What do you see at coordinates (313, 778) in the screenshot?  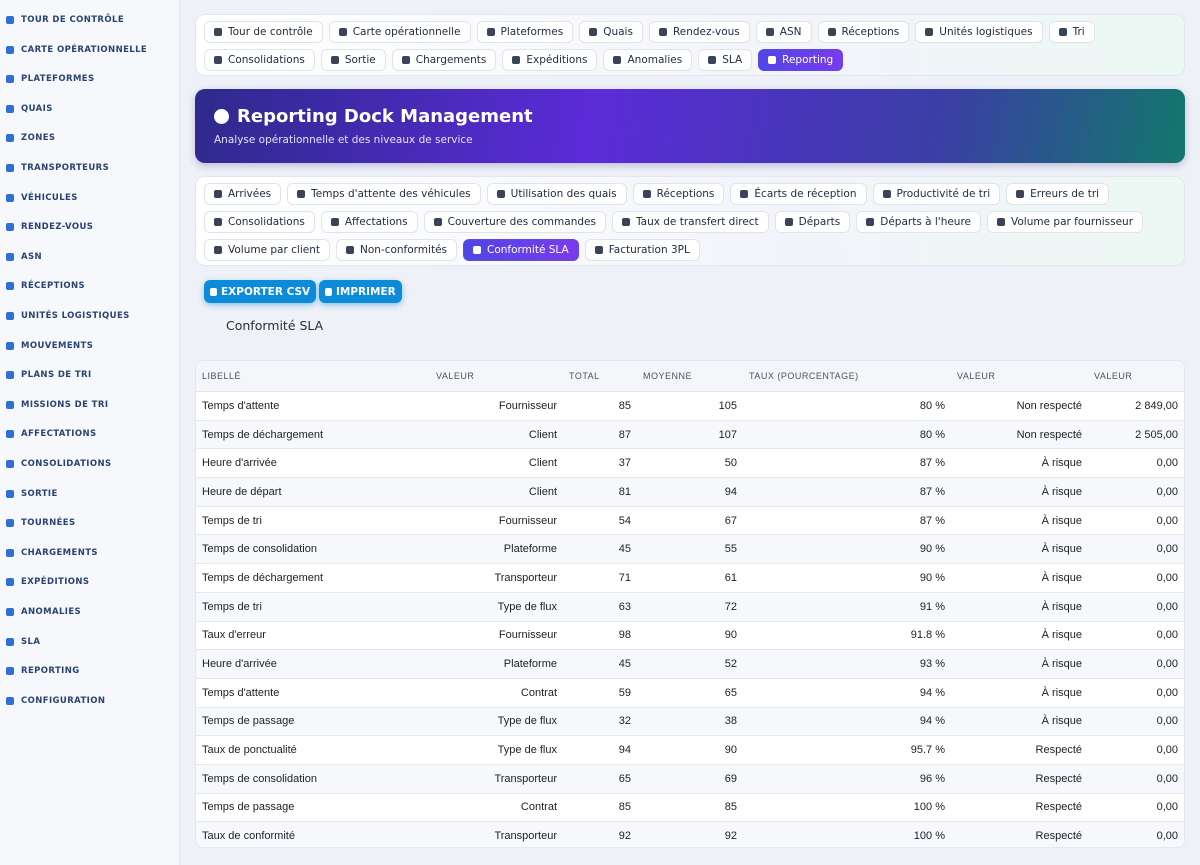 I see `table-cell: Temps de consolidation` at bounding box center [313, 778].